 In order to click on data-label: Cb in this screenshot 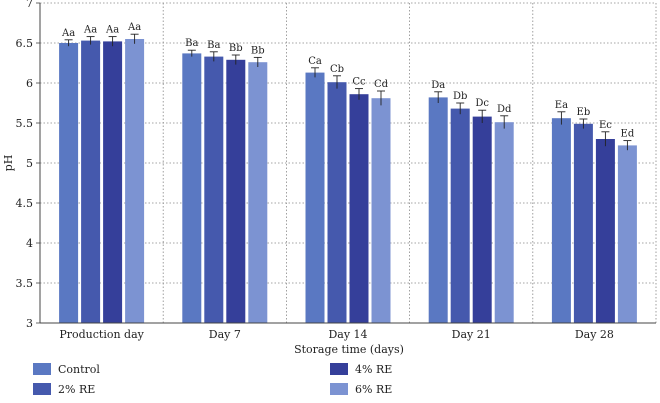, I will do `click(337, 69)`.